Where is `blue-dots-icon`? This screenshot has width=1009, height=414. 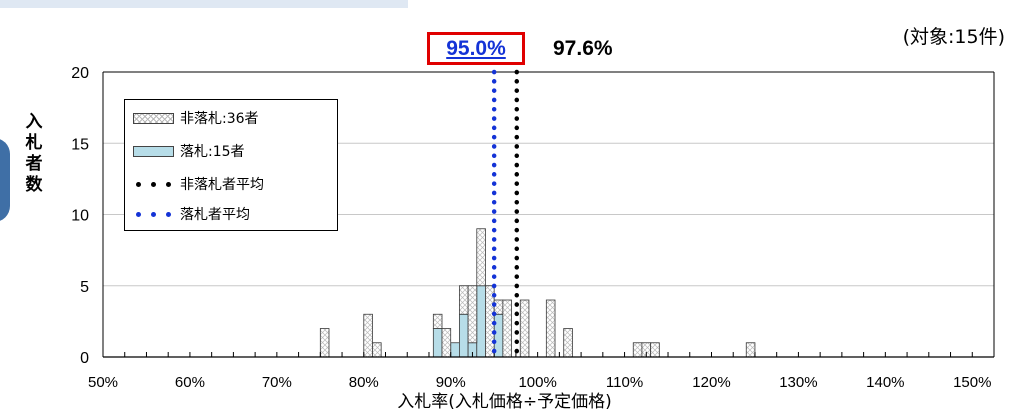 blue-dots-icon is located at coordinates (153, 214).